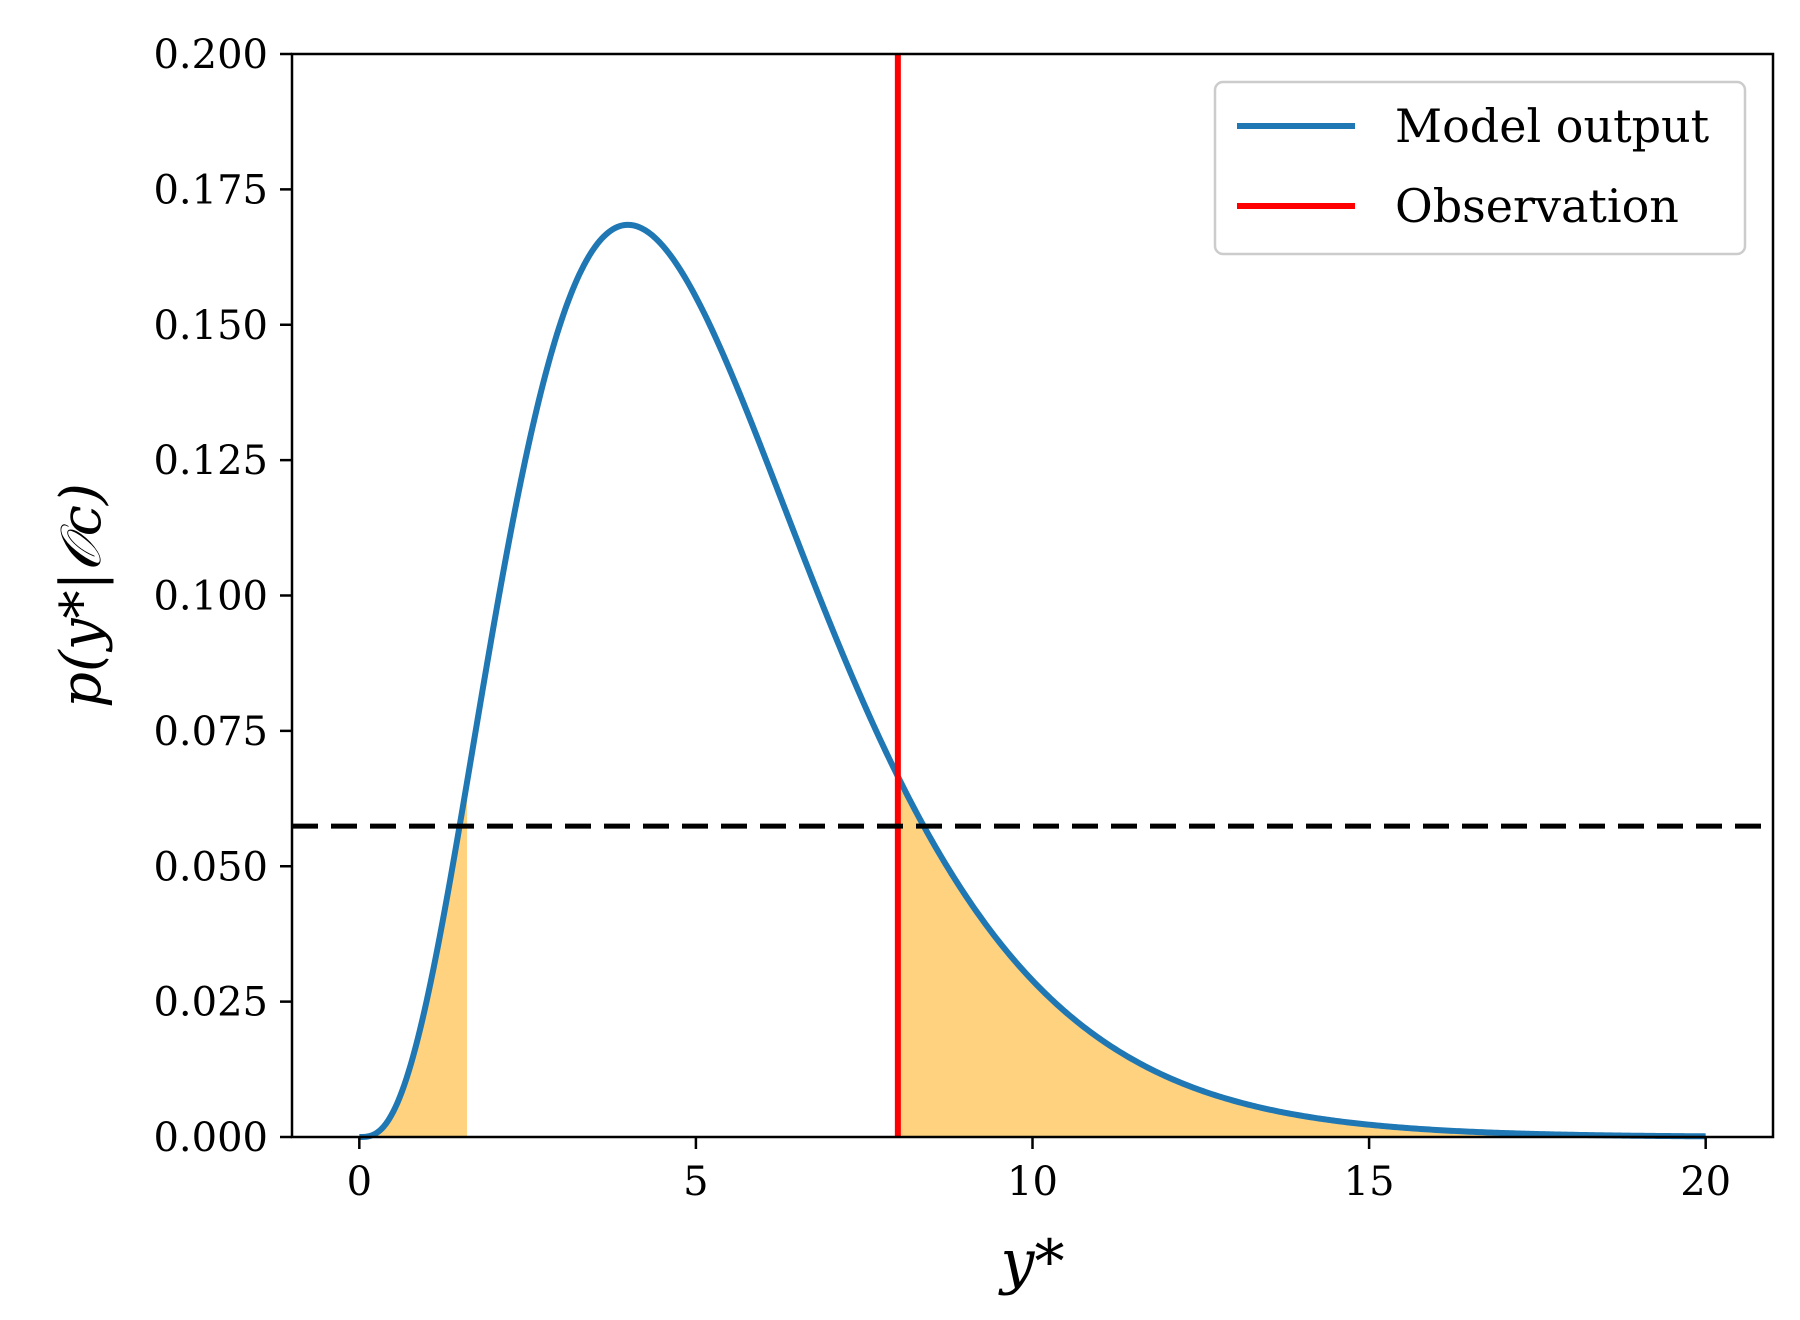 Image resolution: width=1800 pixels, height=1320 pixels. Describe the element at coordinates (1480, 168) in the screenshot. I see `legend: Model output Observation` at that location.